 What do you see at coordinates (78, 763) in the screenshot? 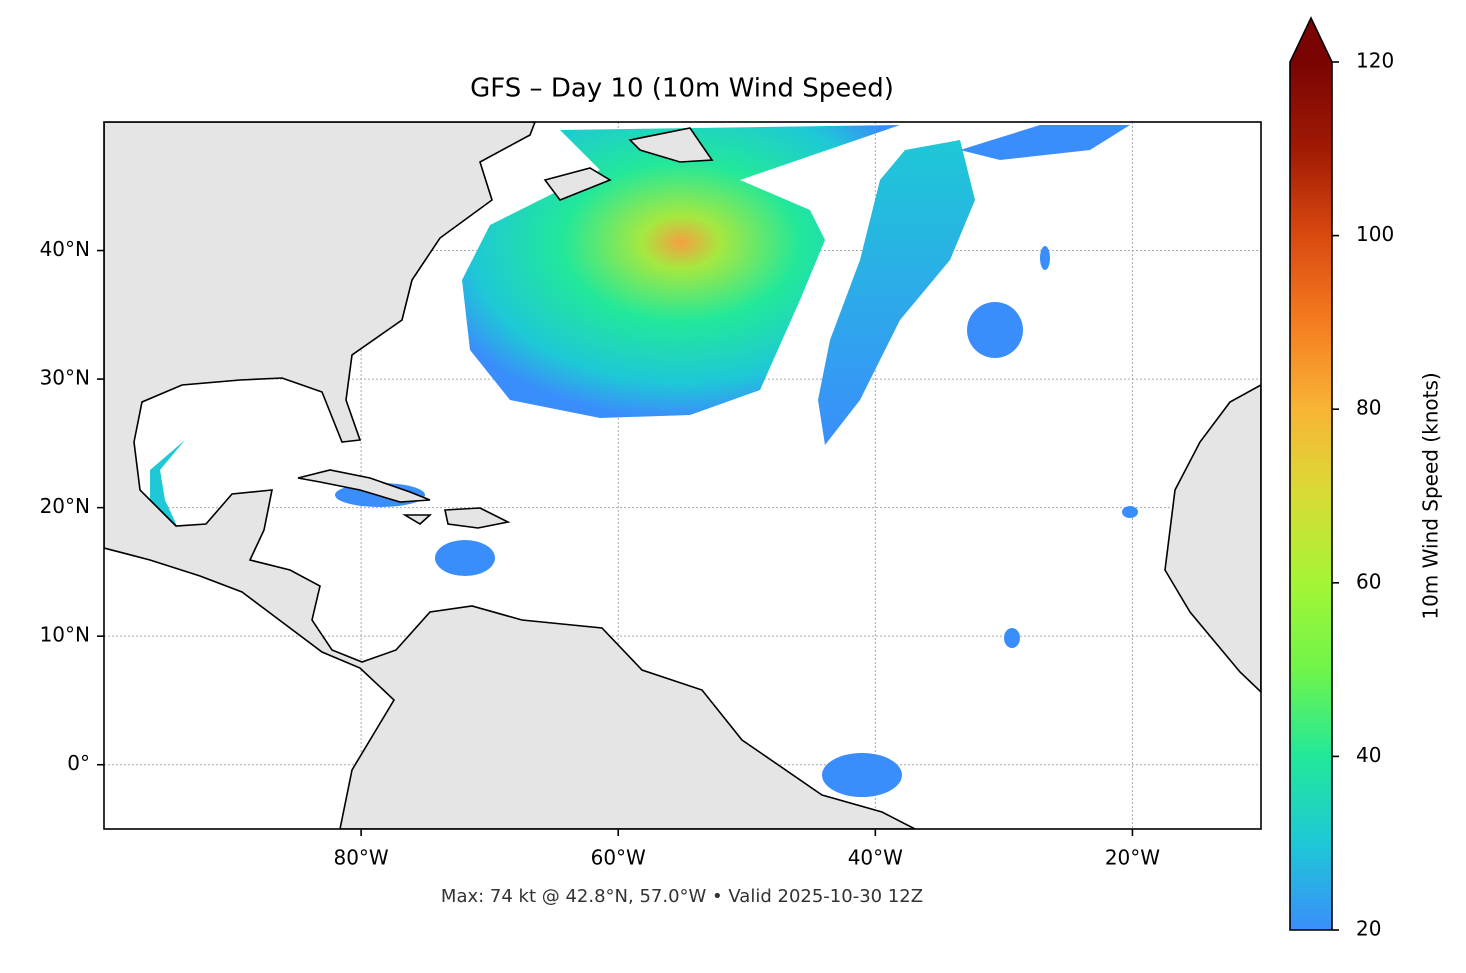
I see `y-tick-label: 0°` at bounding box center [78, 763].